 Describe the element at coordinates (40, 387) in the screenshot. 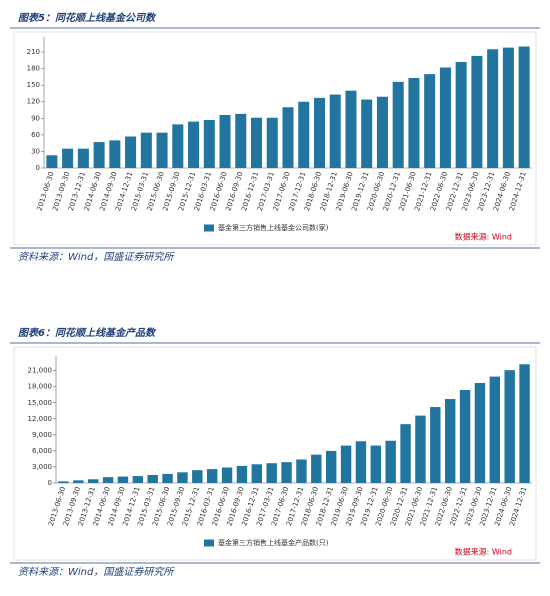

I see `y-tick-label: 18,000` at that location.